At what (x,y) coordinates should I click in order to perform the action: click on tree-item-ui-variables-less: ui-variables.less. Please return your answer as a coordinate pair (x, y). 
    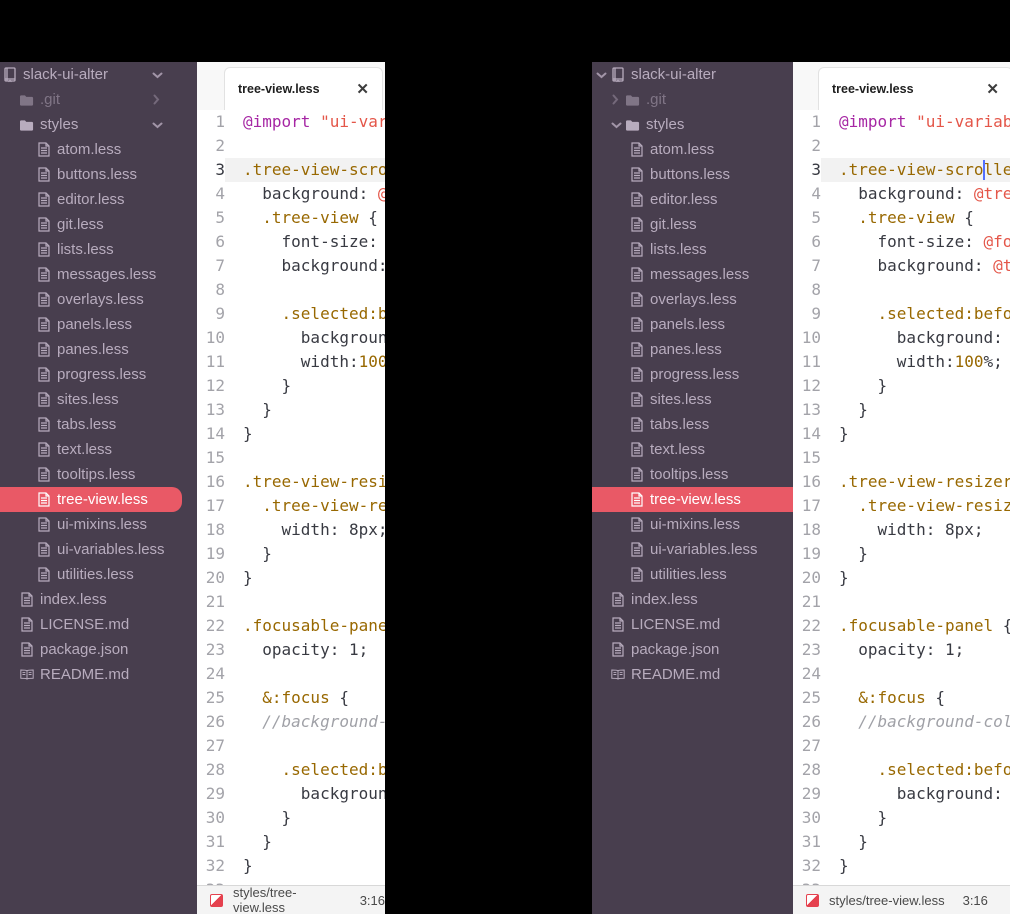
    Looking at the image, I should click on (98, 549).